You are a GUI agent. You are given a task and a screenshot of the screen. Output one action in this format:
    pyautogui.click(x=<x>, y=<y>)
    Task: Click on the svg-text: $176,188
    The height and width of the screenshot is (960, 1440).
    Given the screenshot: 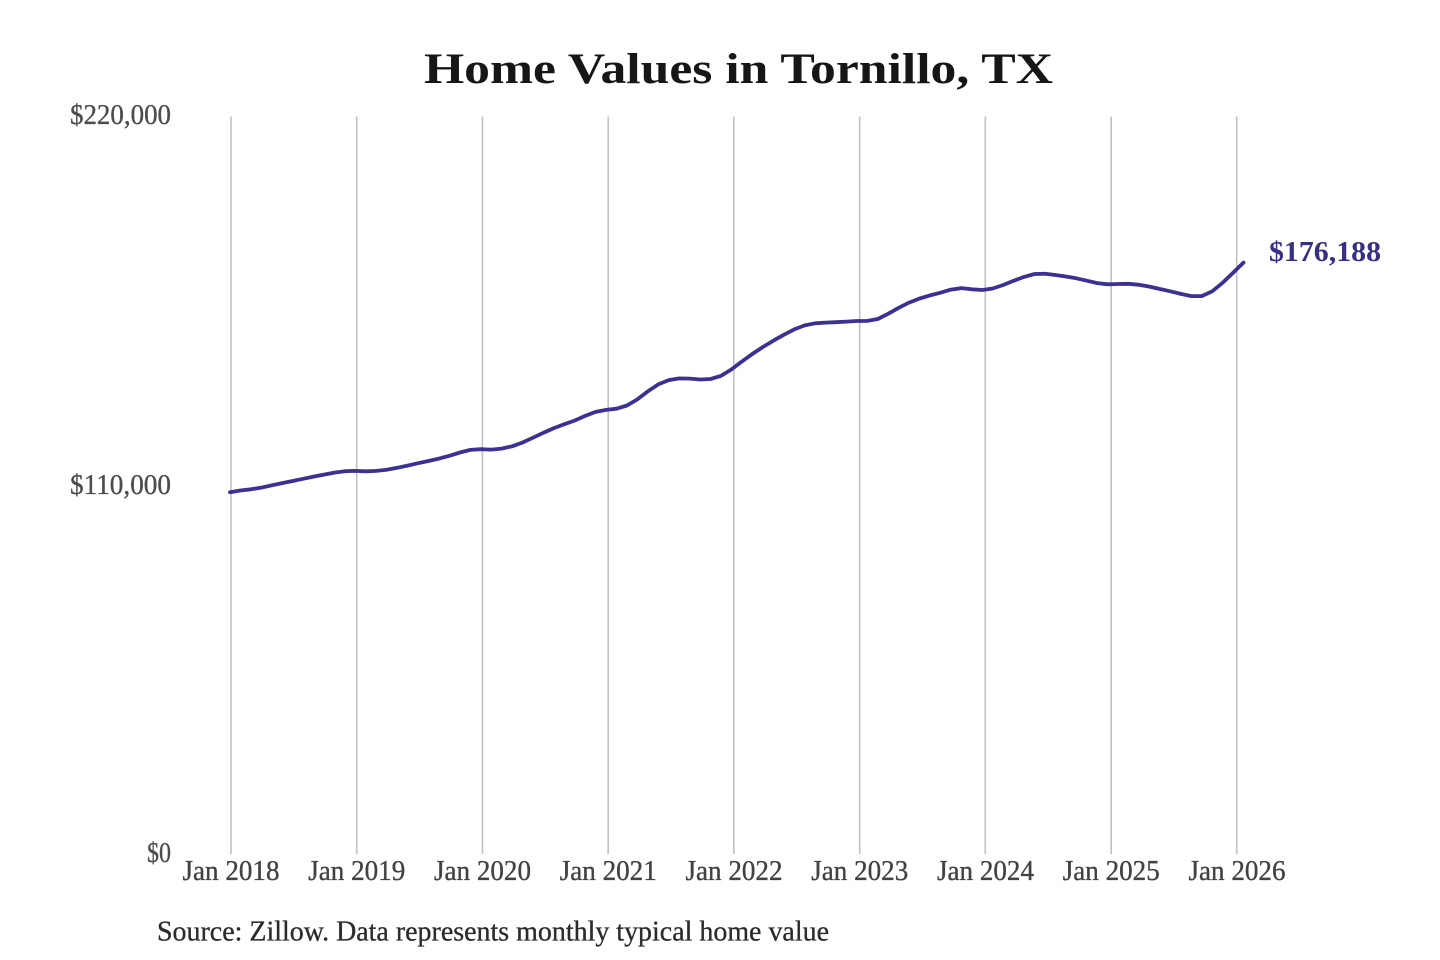 What is the action you would take?
    pyautogui.click(x=1325, y=252)
    